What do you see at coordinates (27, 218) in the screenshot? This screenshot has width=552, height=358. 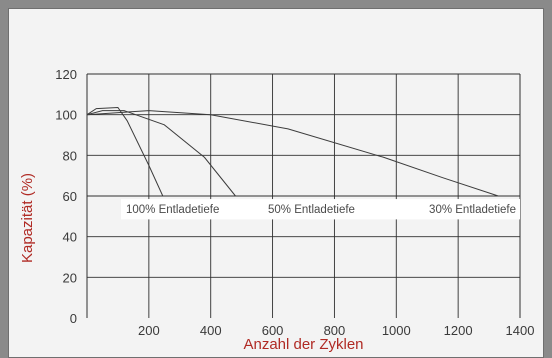 I see `y-axis-title: Kapazität (%)` at bounding box center [27, 218].